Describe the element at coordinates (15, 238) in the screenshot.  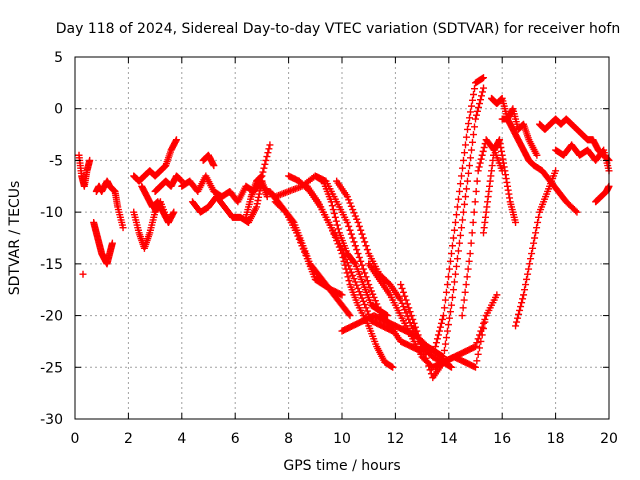
I see `y-axis-label: SDTVAR / TECUs` at that location.